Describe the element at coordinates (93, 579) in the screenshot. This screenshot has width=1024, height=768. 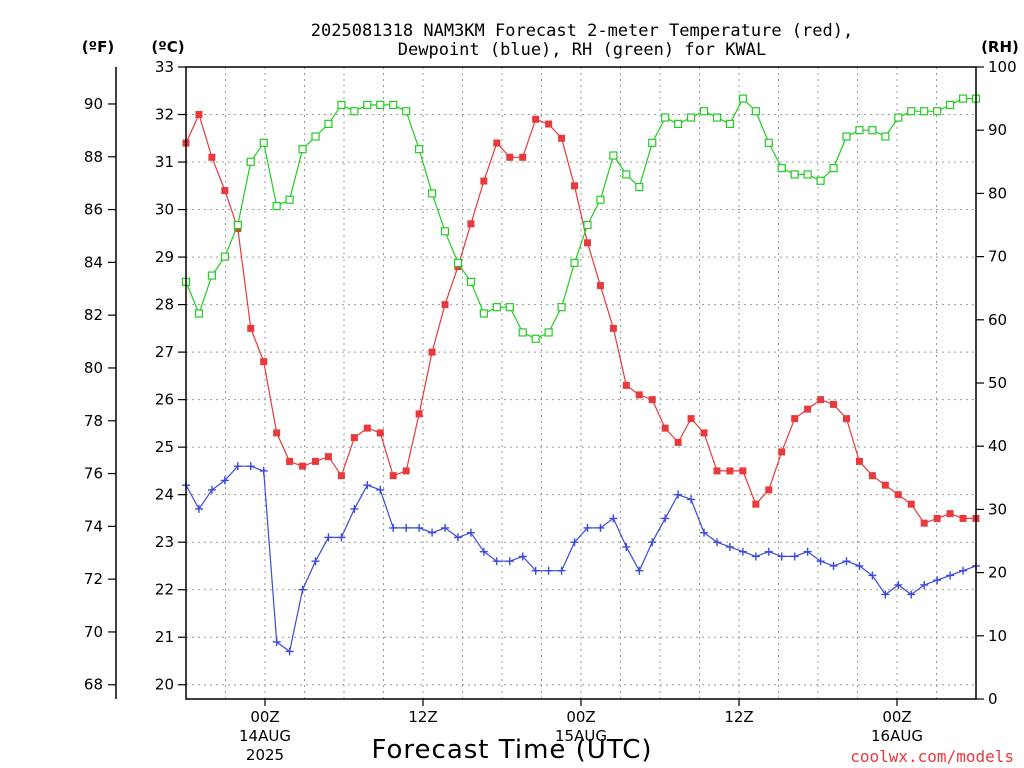
I see `fahrenheit-tick-label: 72` at that location.